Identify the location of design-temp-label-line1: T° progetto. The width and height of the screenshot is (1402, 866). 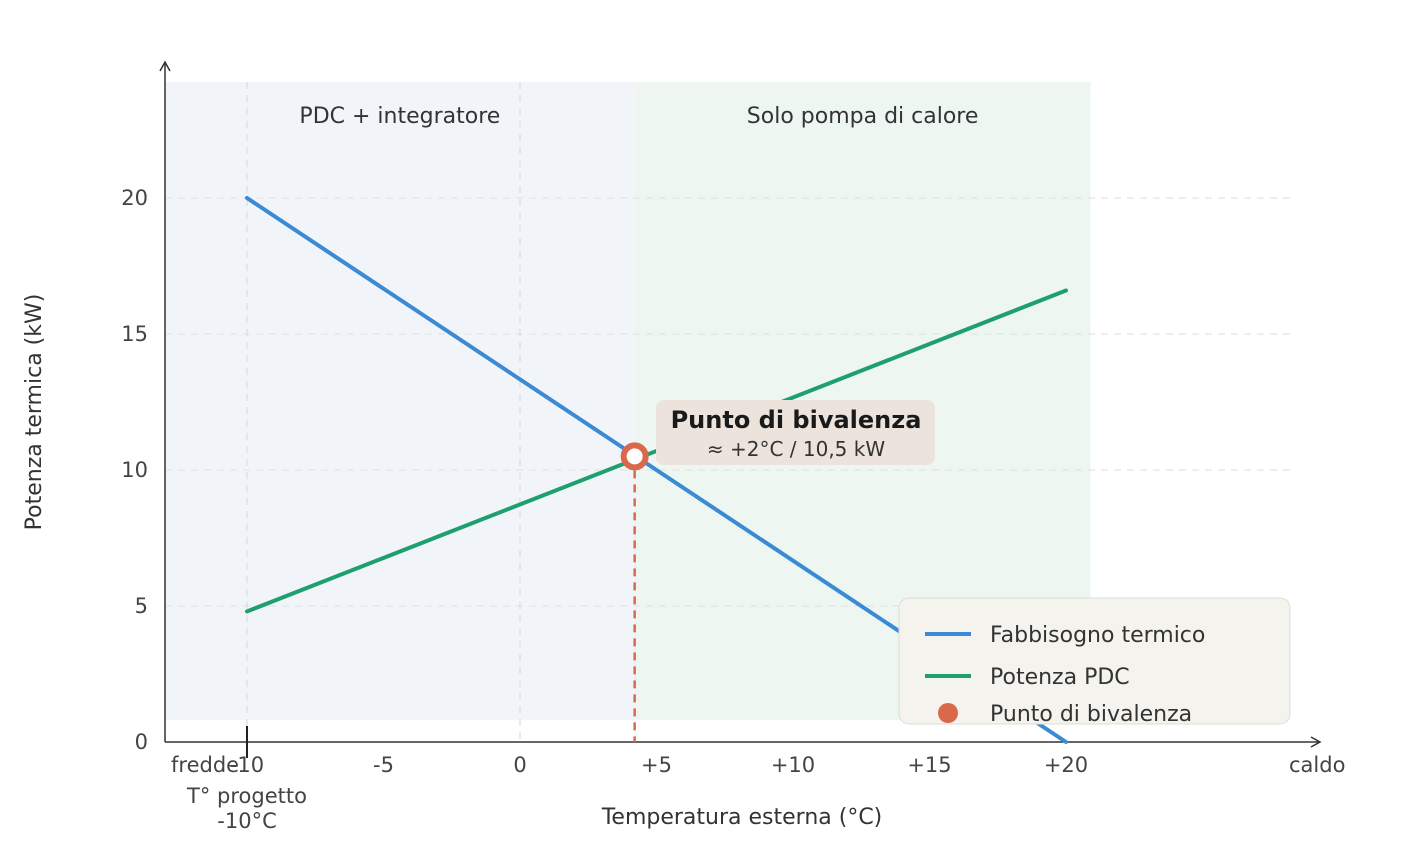
(246, 796).